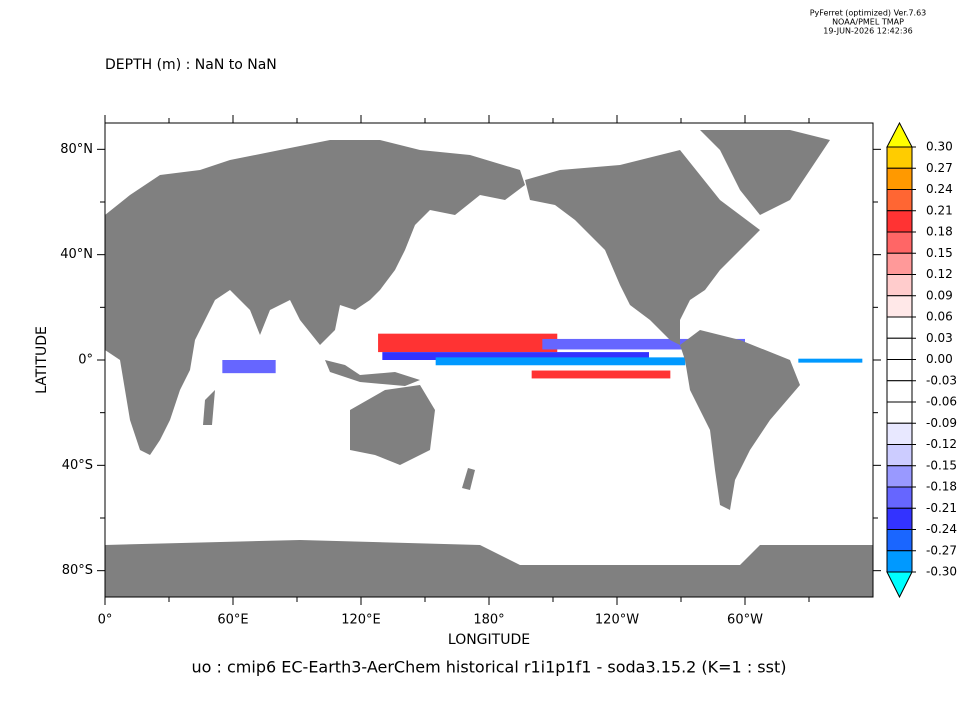 This screenshot has width=961, height=724. Describe the element at coordinates (868, 13) in the screenshot. I see `header-line: PyFerret (optimized) Ver.7.63` at that location.